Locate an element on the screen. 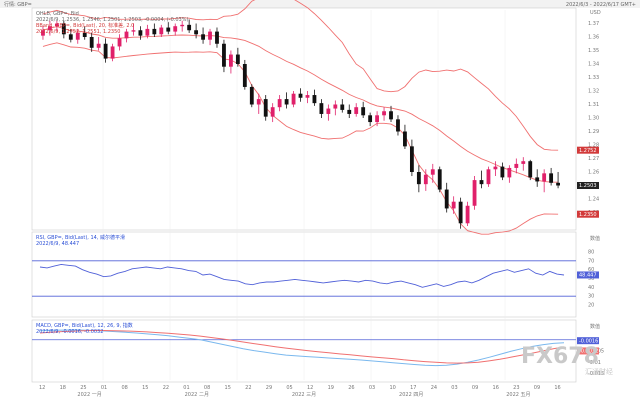 The height and width of the screenshot is (400, 640). price-tick-label: 1.36 is located at coordinates (593, 38).